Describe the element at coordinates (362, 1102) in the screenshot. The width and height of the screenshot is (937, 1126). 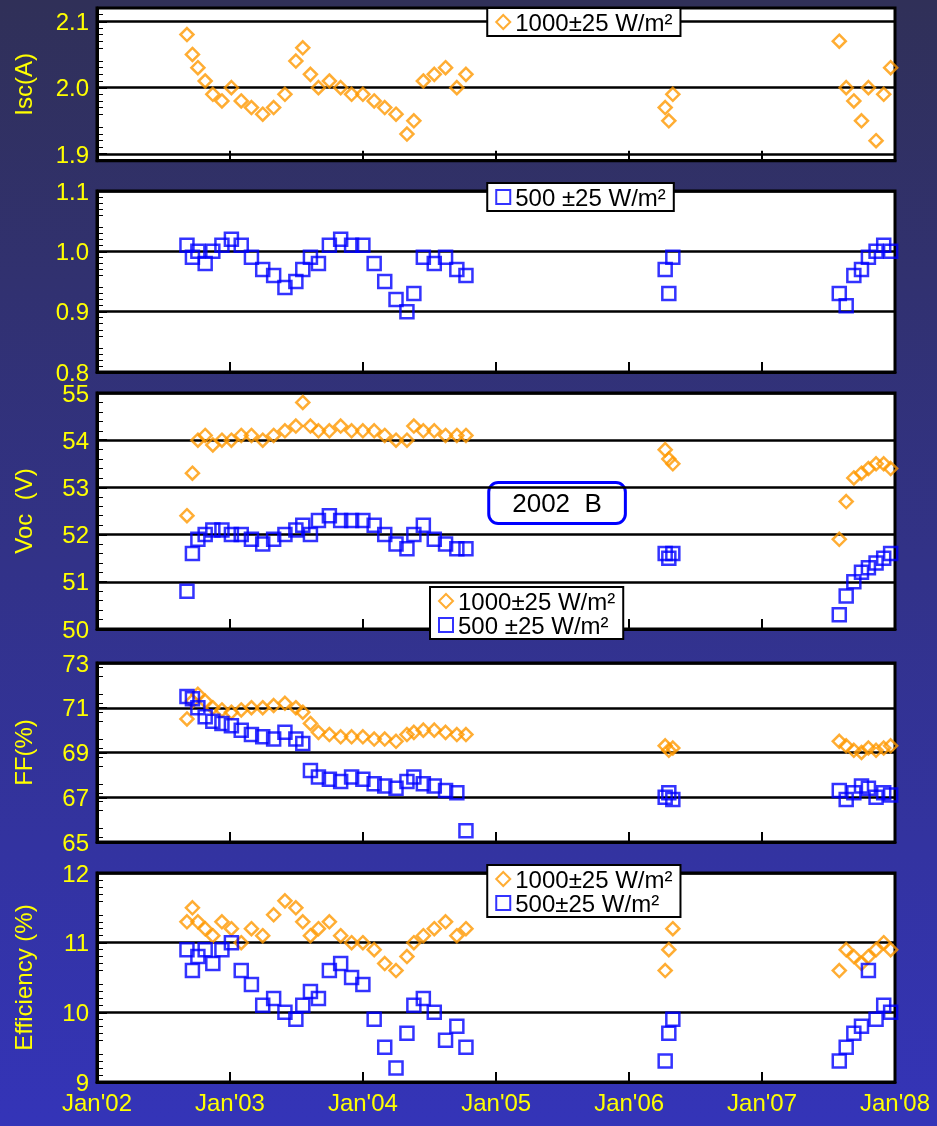
I see `x-tick-label: Jan'04` at that location.